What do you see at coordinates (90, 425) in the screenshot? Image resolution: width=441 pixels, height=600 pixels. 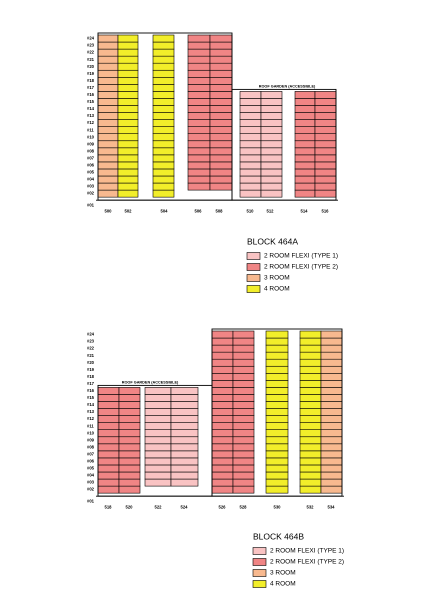 I see `floor-label: #11` at bounding box center [90, 425].